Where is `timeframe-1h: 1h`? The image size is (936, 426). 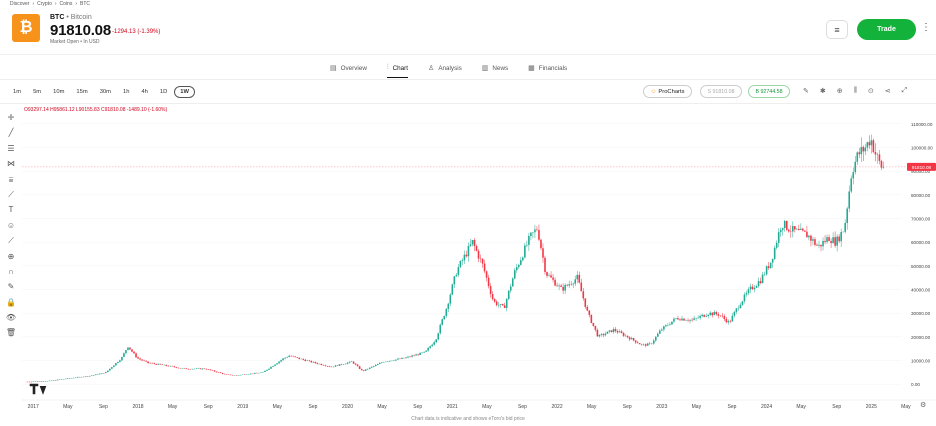
timeframe-1h: 1h is located at coordinates (126, 92).